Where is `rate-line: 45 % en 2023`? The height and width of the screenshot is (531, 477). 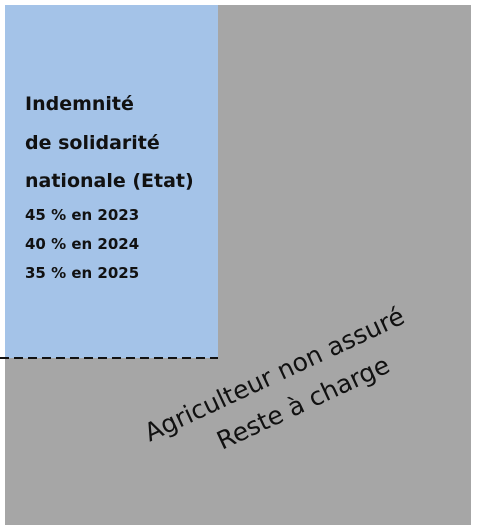
rate-line: 45 % en 2023 is located at coordinates (82, 215).